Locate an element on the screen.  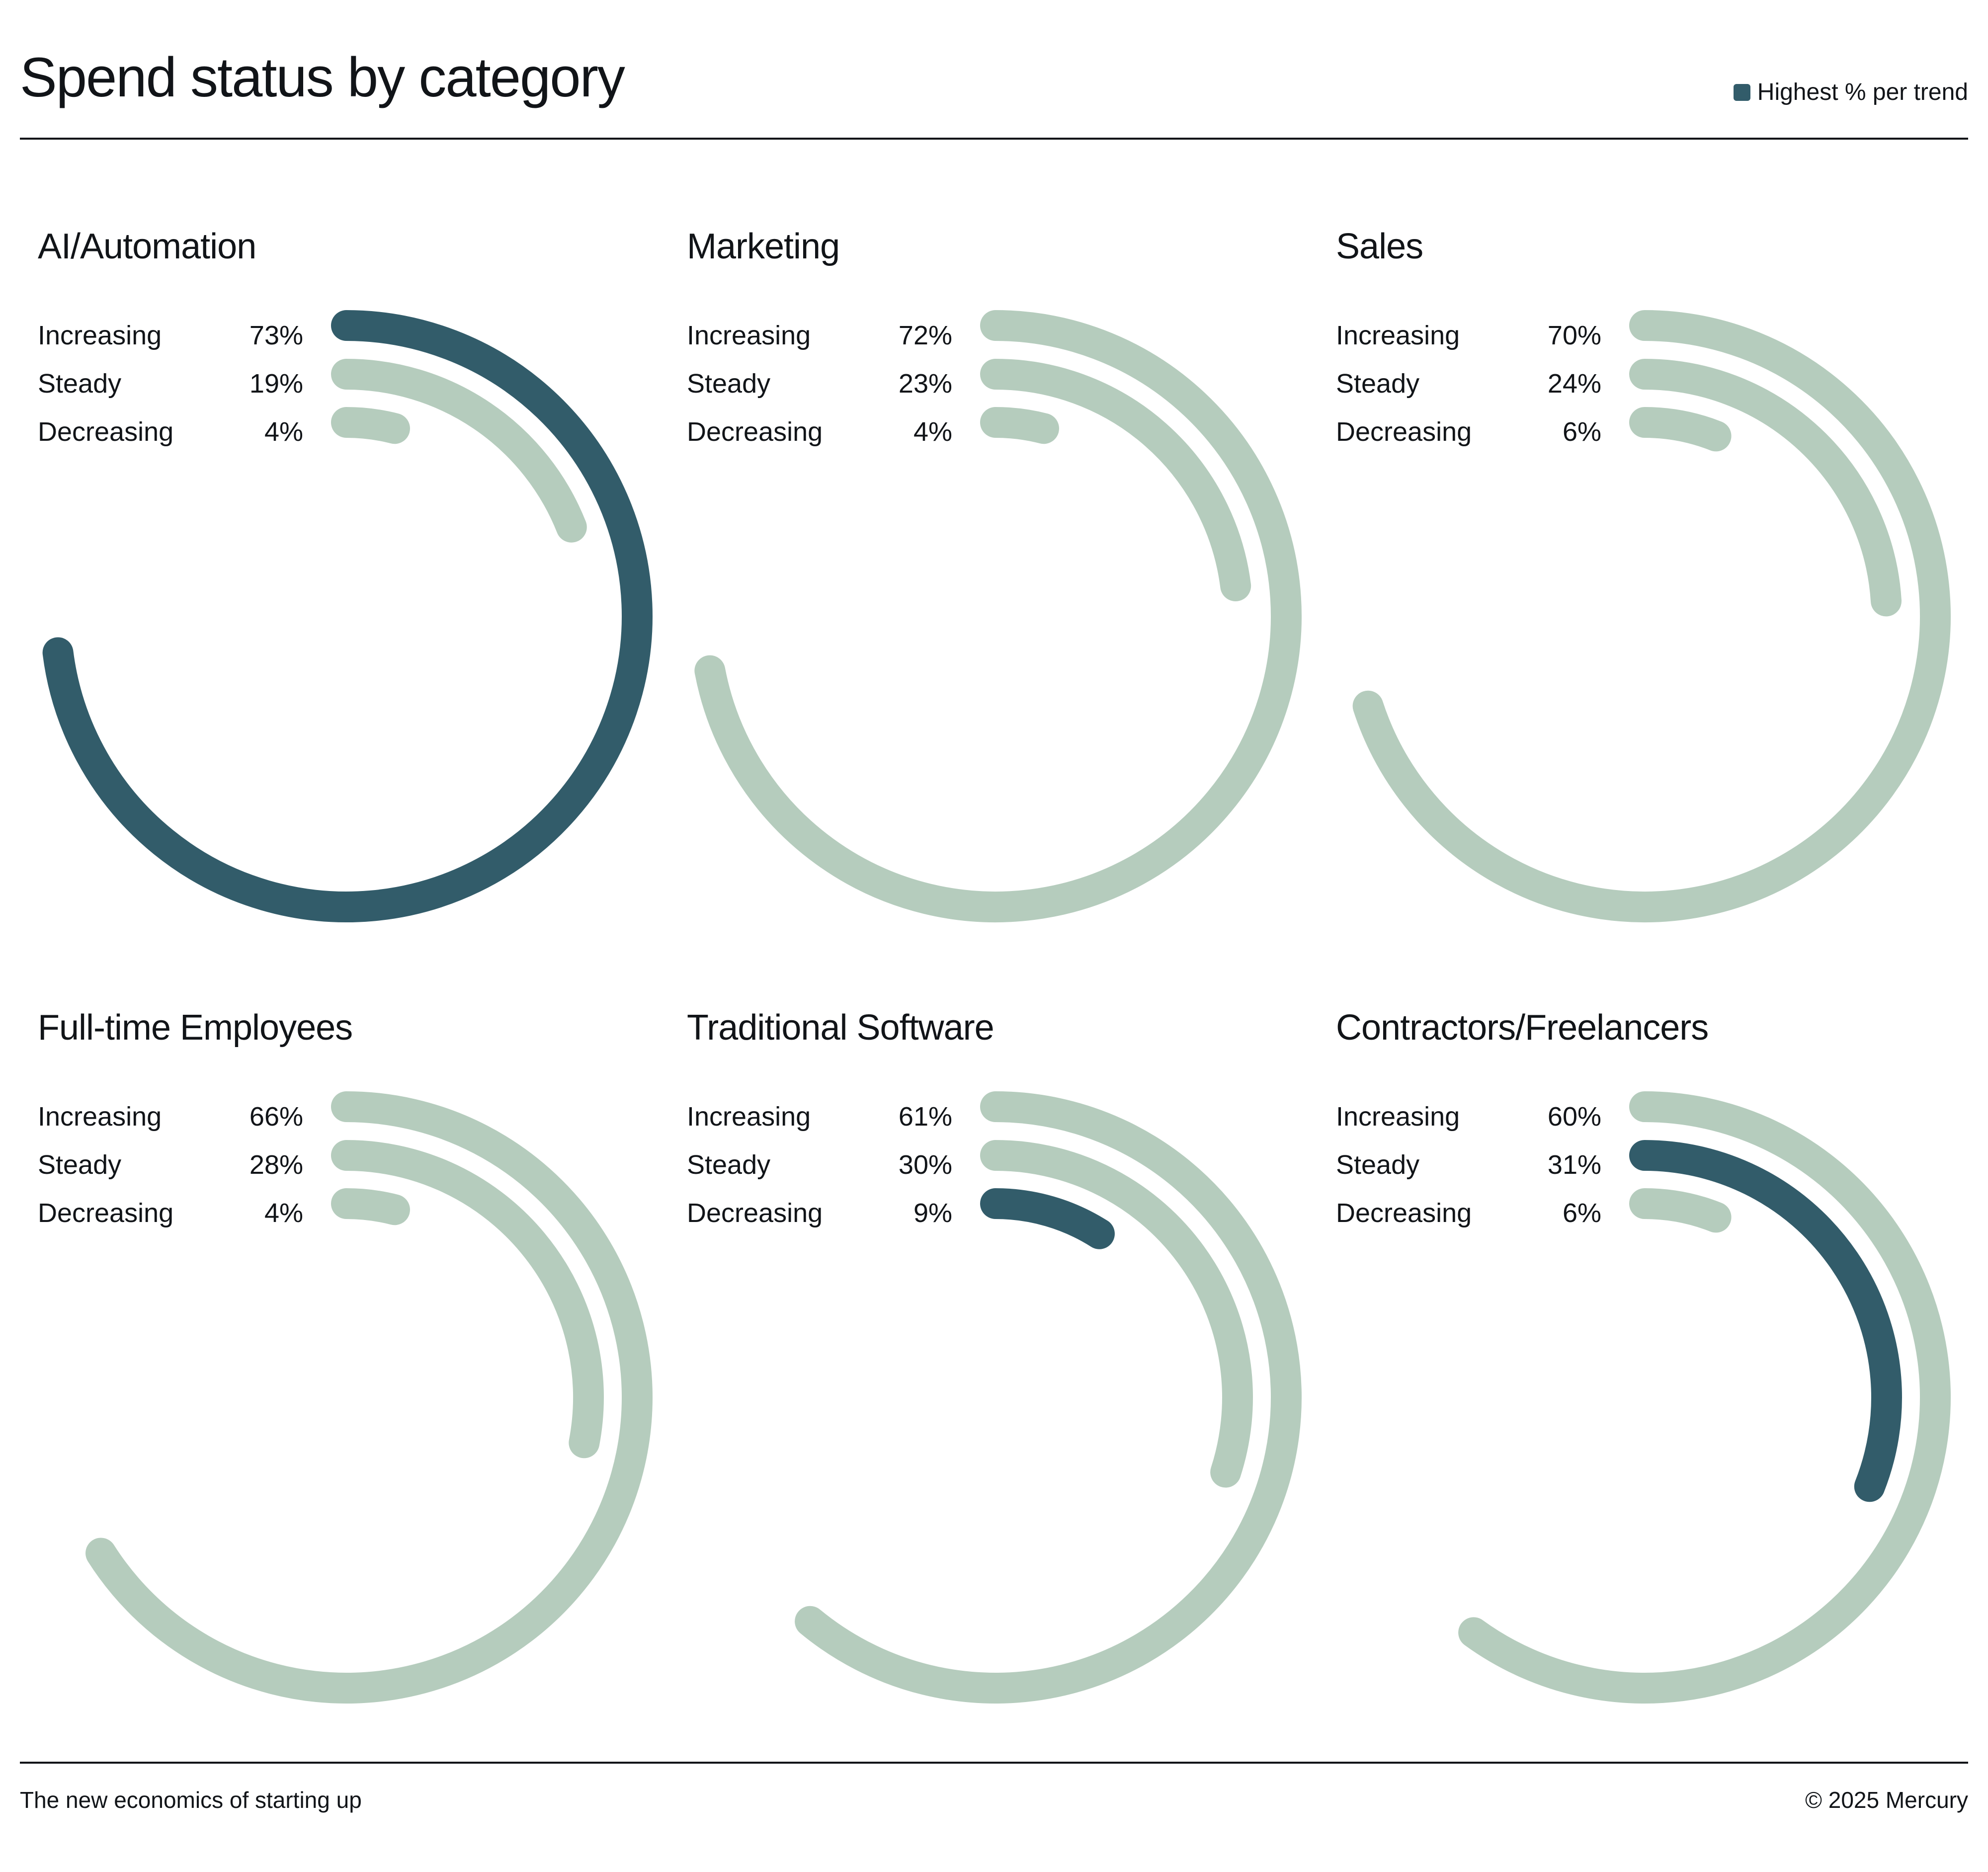
page-title: Spend status by category is located at coordinates (322, 77).